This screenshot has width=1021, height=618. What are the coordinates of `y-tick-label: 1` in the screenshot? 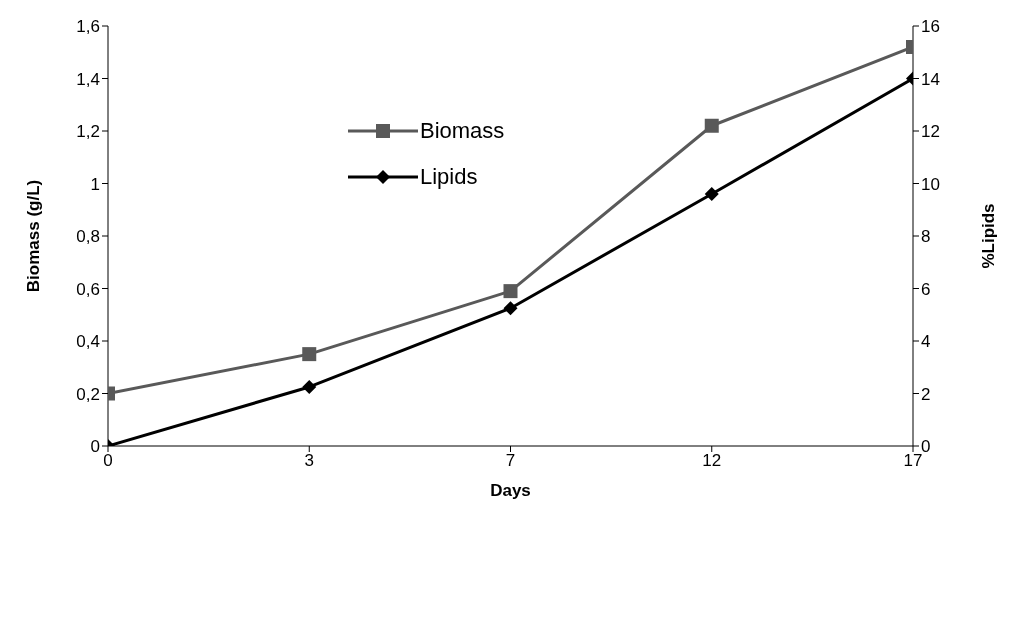 It's located at (95, 184).